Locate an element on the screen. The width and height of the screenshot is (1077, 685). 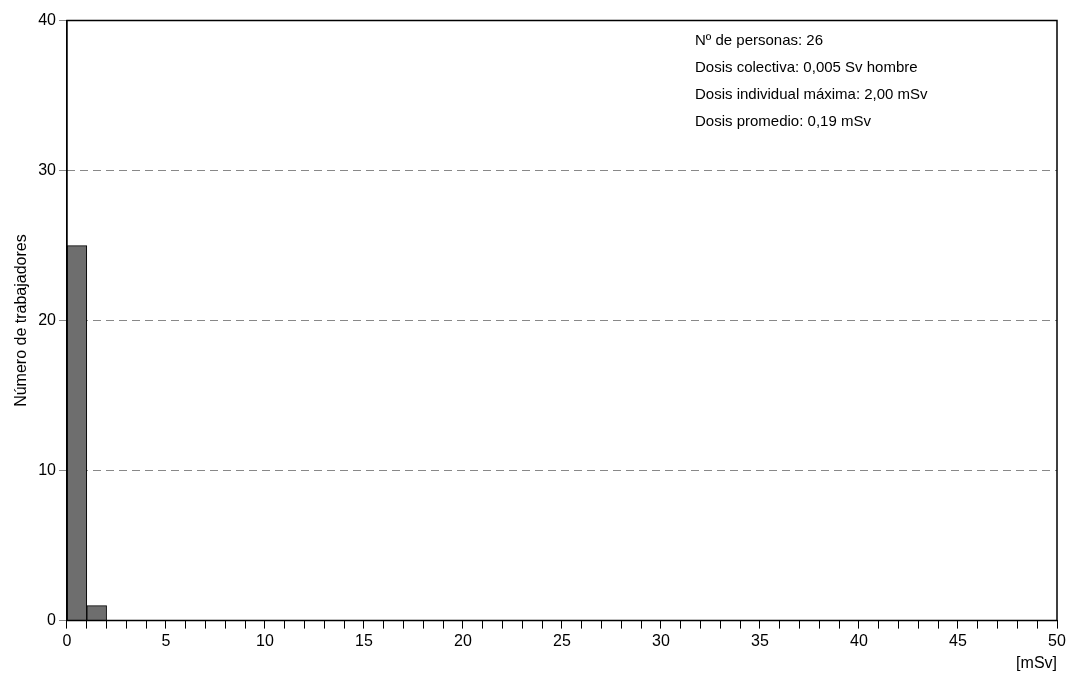
x-tick-label: 5 is located at coordinates (166, 640).